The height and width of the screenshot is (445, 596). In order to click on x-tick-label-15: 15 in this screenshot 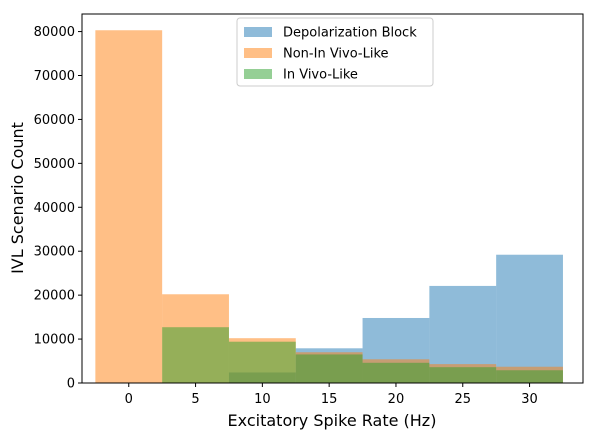, I will do `click(329, 399)`.